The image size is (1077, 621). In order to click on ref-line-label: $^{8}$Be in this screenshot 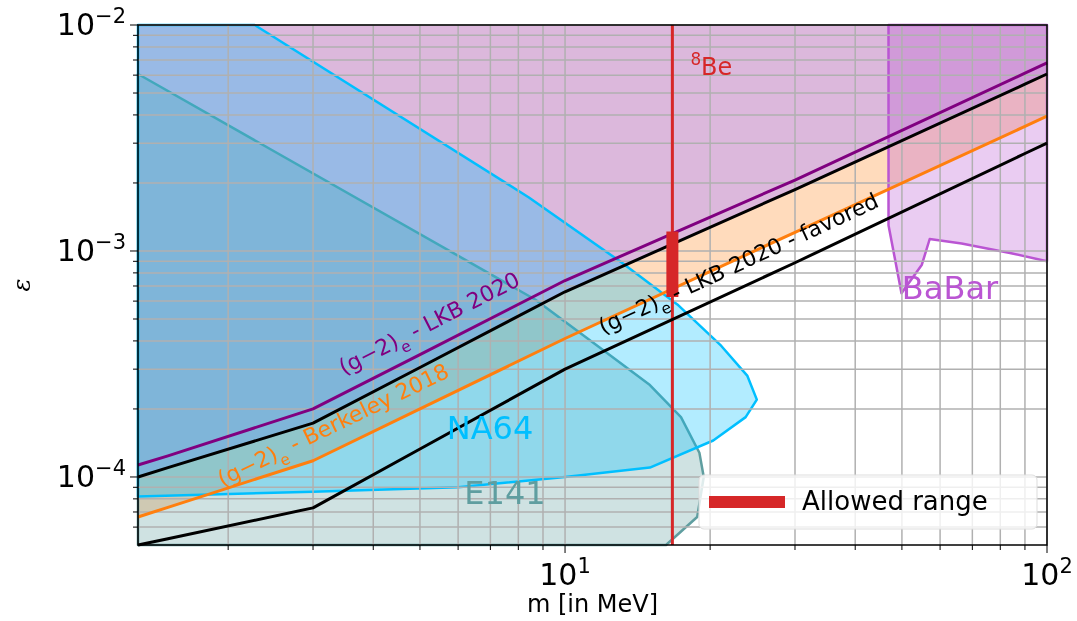, I will do `click(711, 65)`.